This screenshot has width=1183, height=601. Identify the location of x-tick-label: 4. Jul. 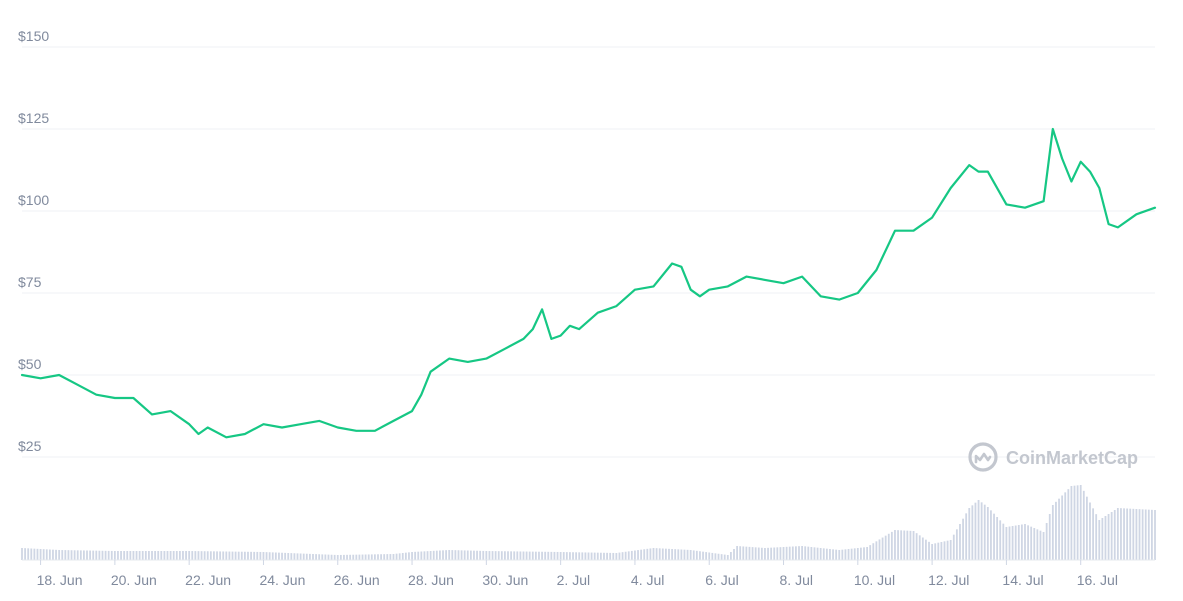
(647, 580).